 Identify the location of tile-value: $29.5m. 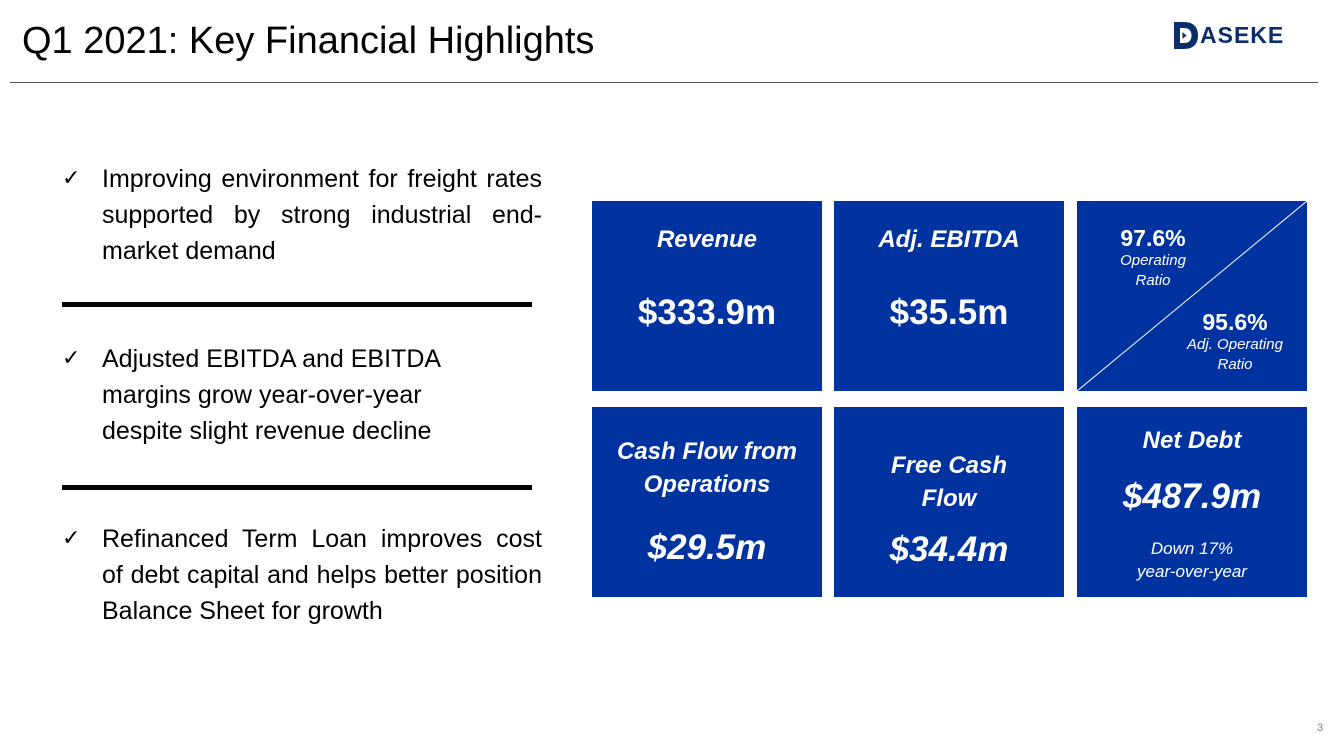
(707, 547).